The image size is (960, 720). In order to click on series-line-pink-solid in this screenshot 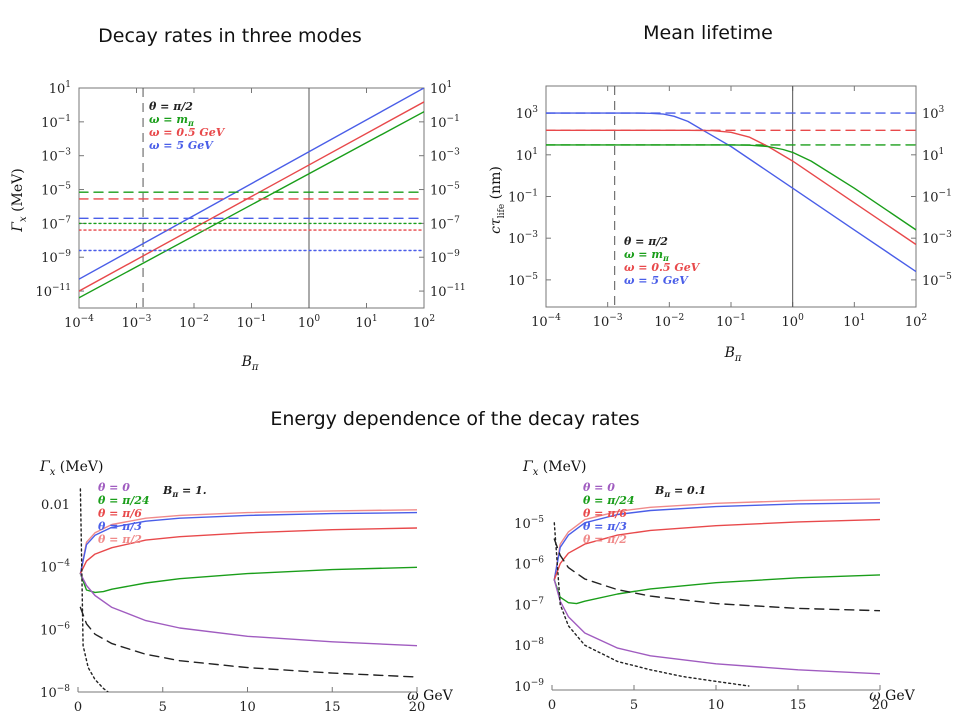, I will do `click(248, 542)`.